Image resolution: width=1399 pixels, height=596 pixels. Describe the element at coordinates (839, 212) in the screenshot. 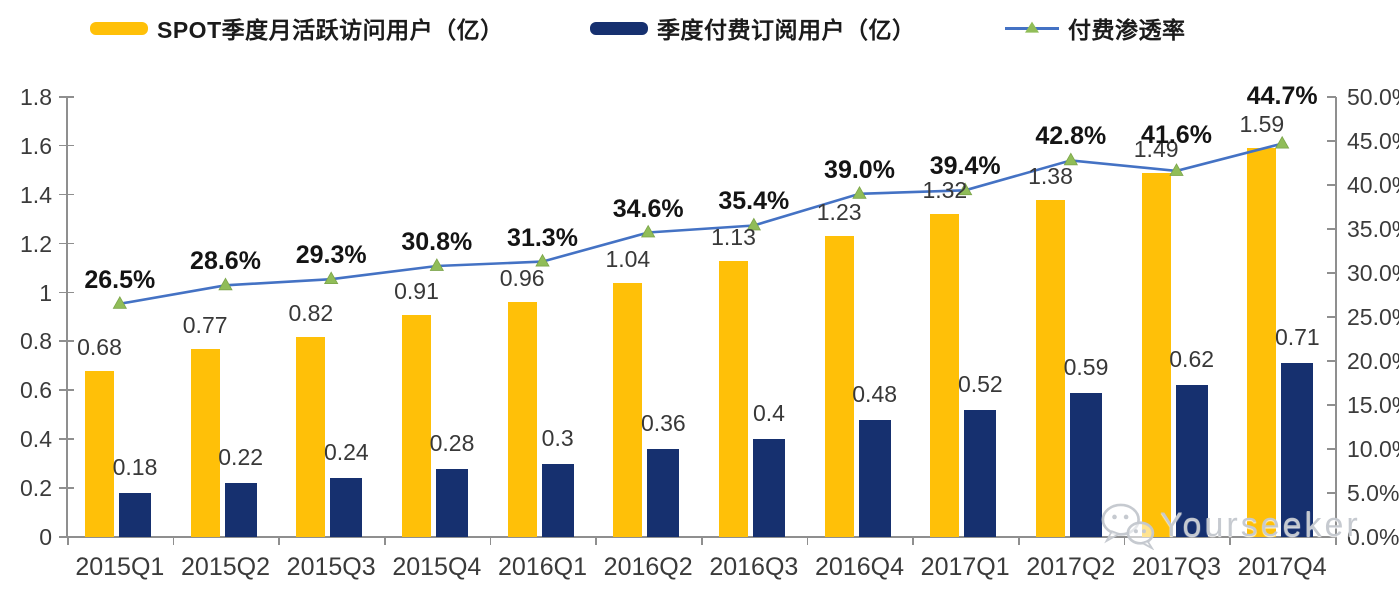

I see `mau-bar-label: 1.23` at that location.